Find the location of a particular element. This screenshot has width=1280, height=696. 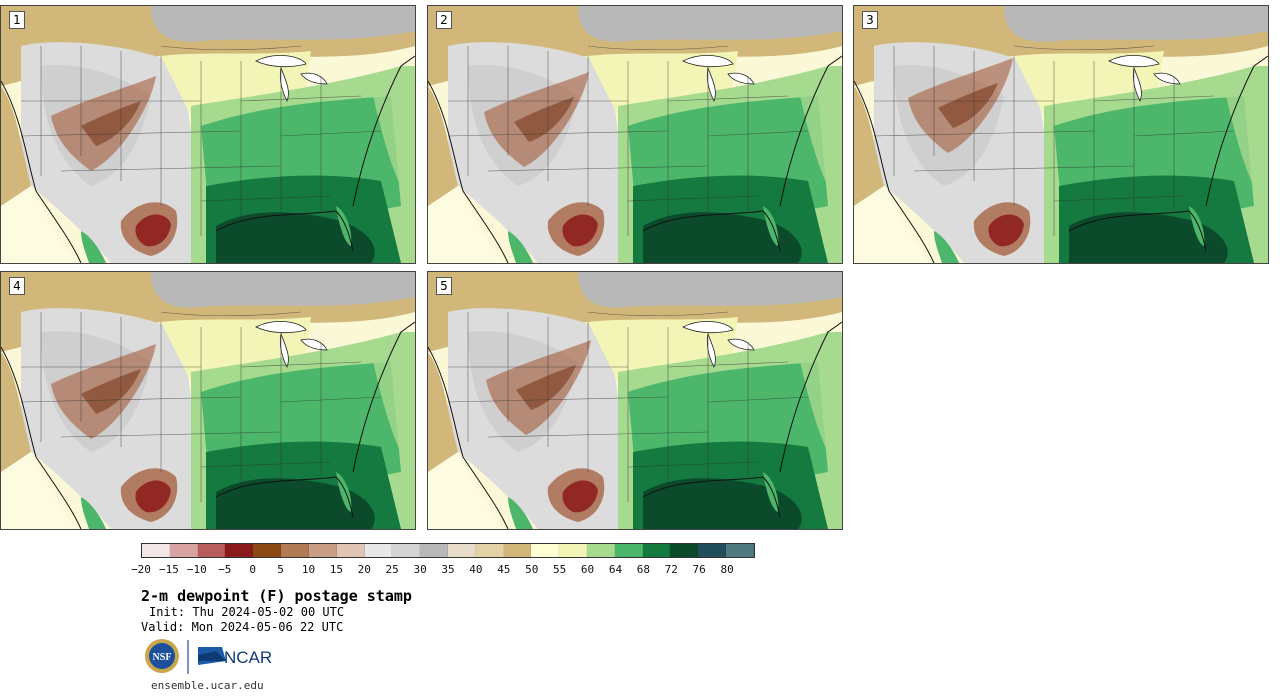

ncar-logo: NCAR is located at coordinates (235, 657).